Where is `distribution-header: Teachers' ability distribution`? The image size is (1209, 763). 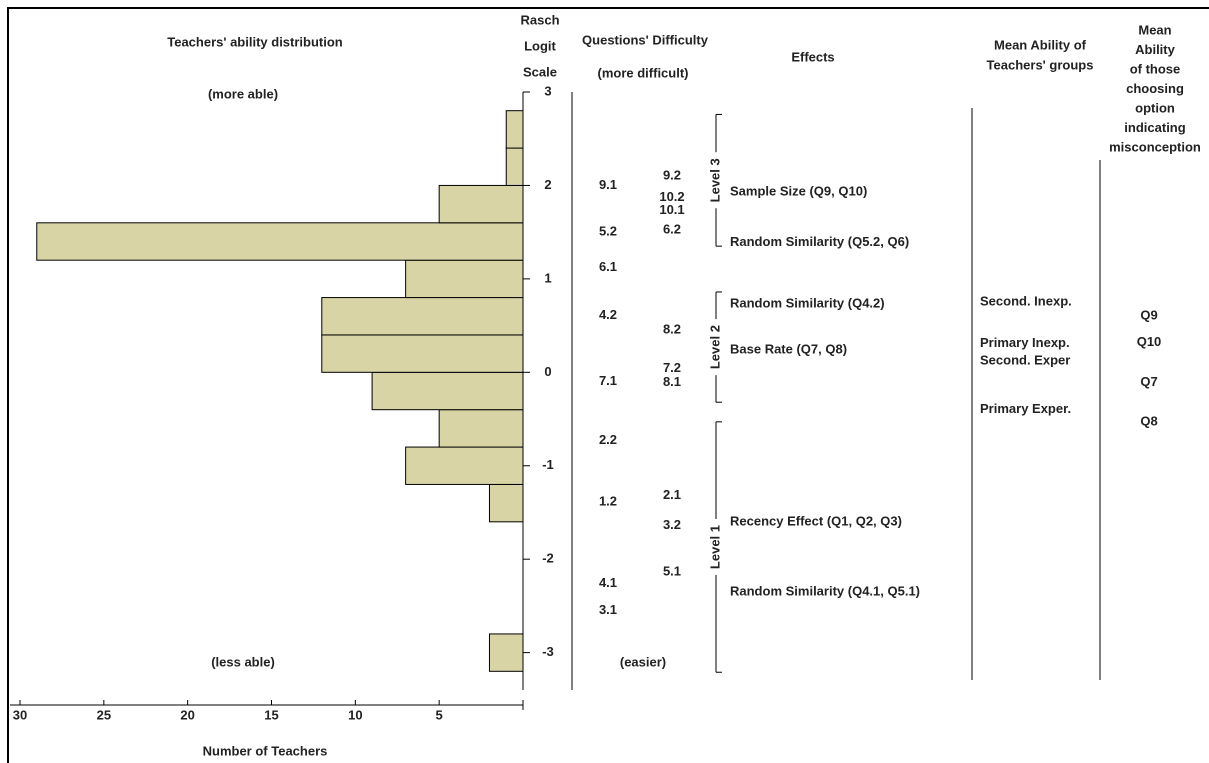
distribution-header: Teachers' ability distribution is located at coordinates (255, 41).